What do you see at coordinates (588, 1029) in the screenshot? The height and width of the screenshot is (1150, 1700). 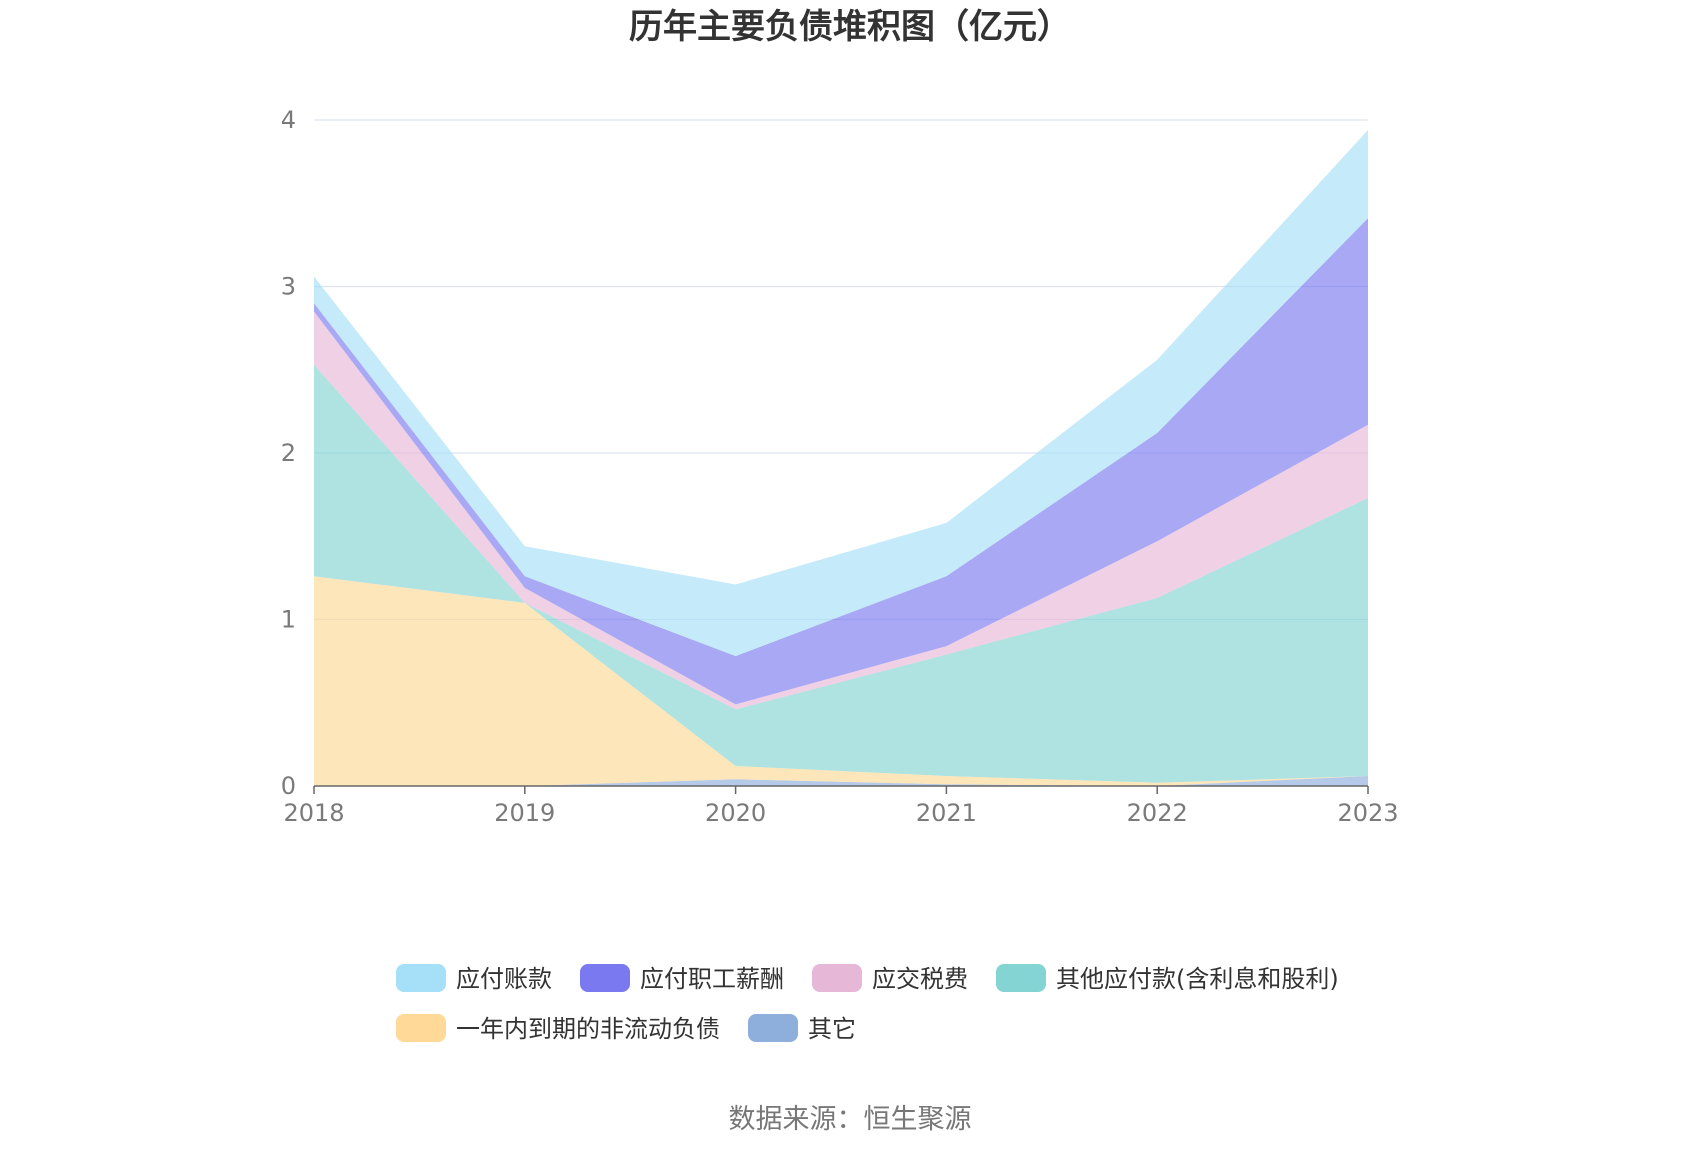 I see `legend-label: 一年内到期的非流动负债` at bounding box center [588, 1029].